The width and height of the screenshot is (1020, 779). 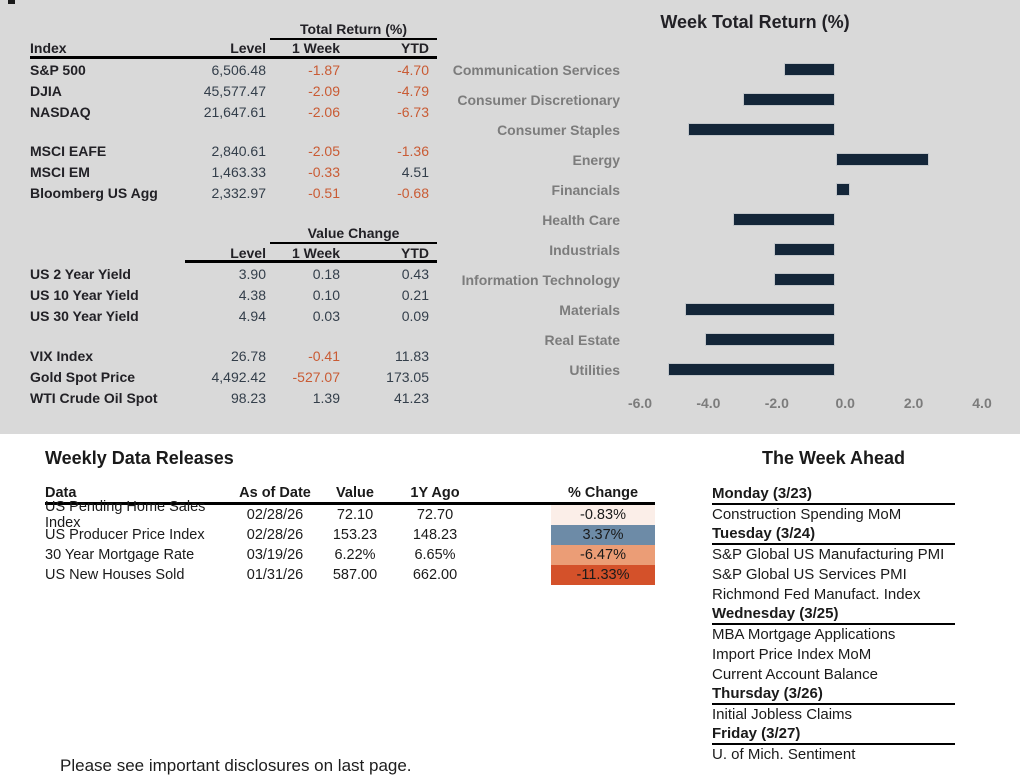 I want to click on level-value: 4,492.42, so click(x=239, y=376).